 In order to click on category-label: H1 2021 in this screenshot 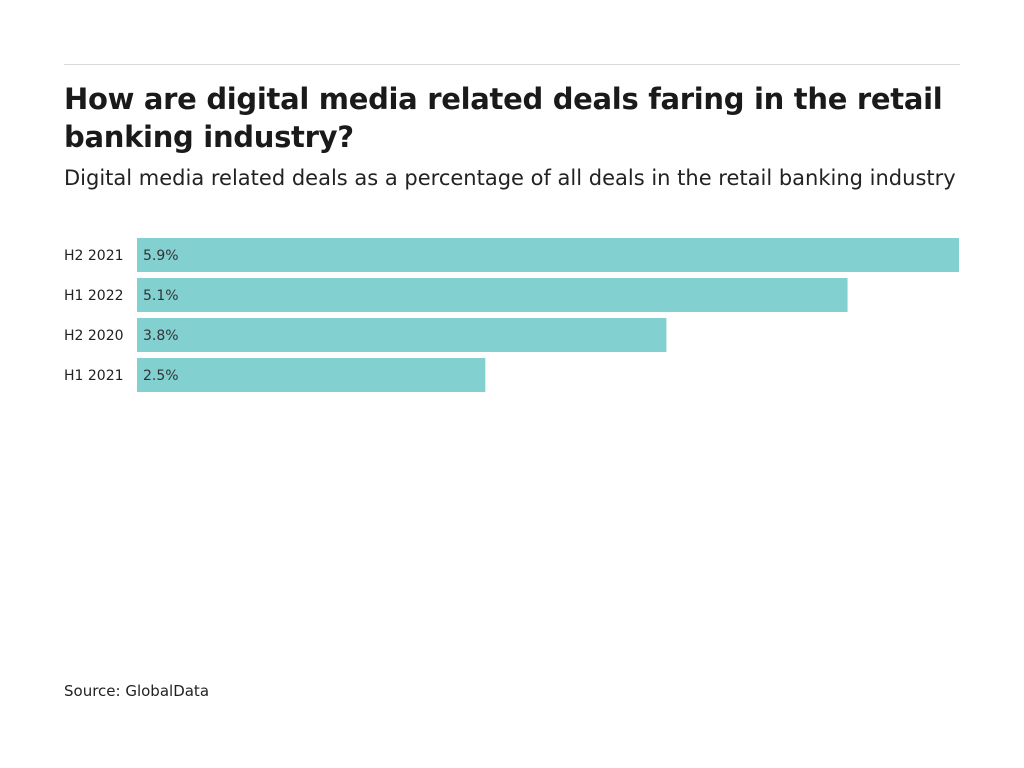, I will do `click(94, 376)`.